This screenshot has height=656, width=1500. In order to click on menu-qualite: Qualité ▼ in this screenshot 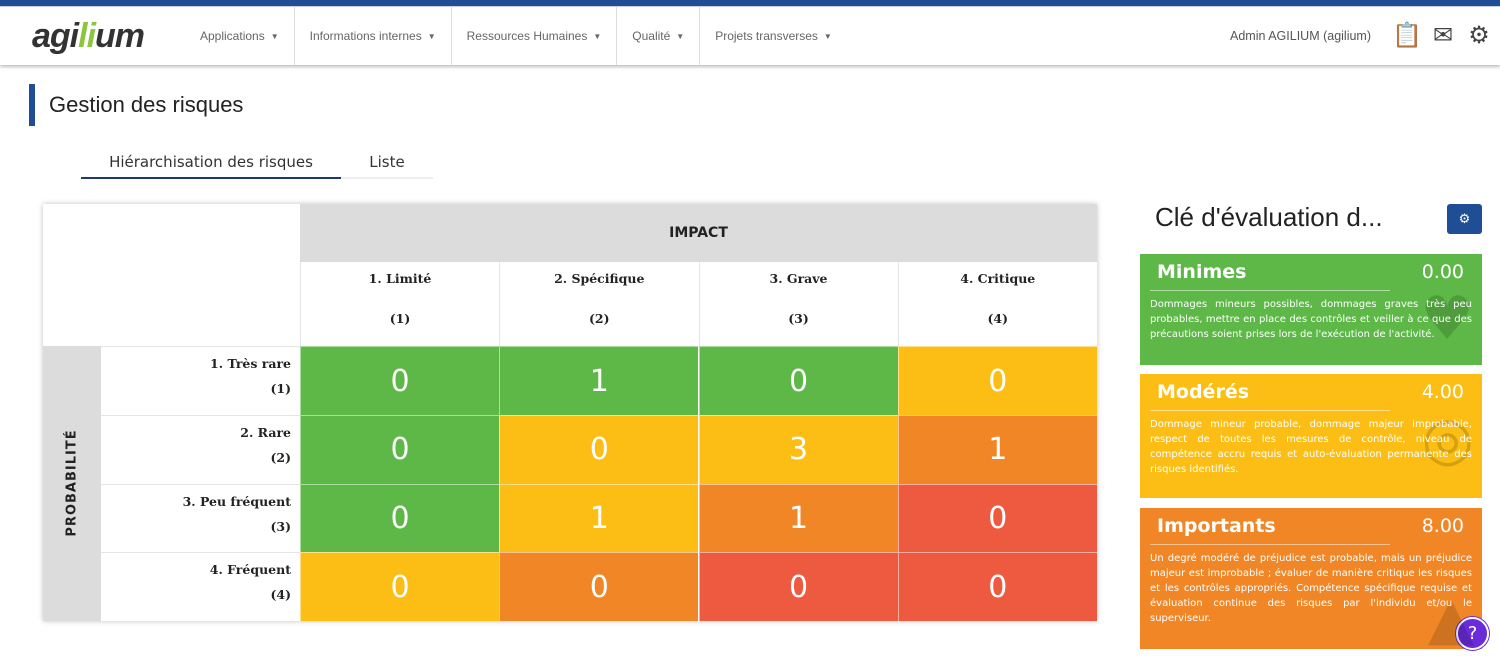, I will do `click(659, 36)`.